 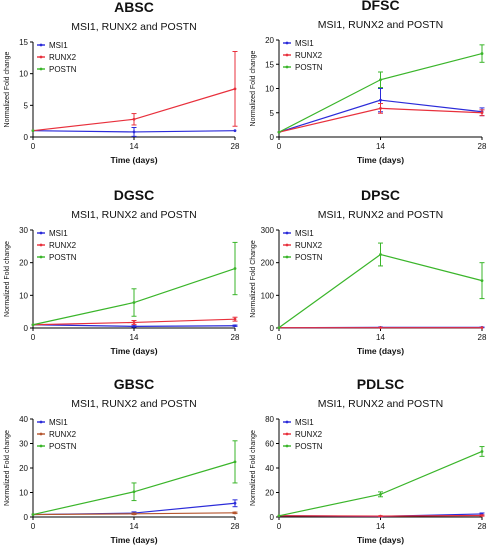 I want to click on chart-title: DGSC, so click(x=134, y=195).